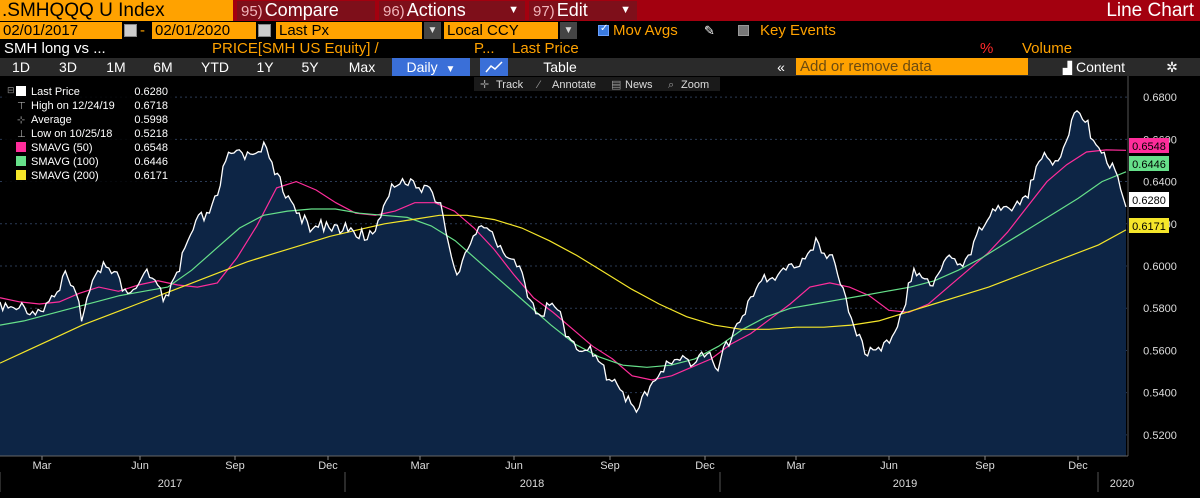 The width and height of the screenshot is (1200, 498). What do you see at coordinates (151, 176) in the screenshot?
I see `legend-value: 0.6171` at bounding box center [151, 176].